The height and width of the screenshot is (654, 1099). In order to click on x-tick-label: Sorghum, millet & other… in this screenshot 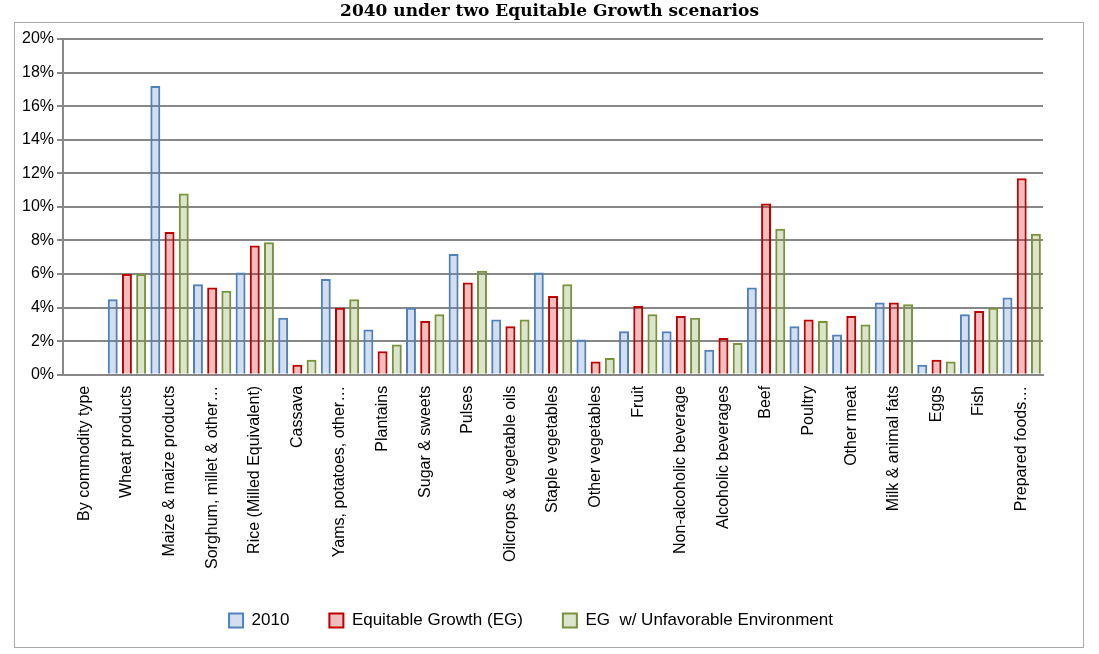, I will do `click(211, 477)`.